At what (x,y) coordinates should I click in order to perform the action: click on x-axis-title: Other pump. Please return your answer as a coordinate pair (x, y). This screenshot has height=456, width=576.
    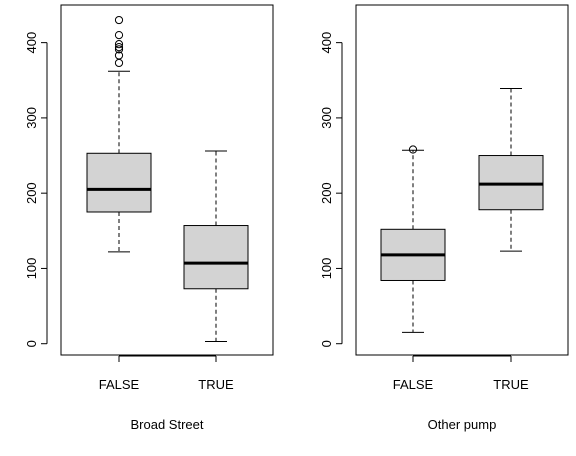
    Looking at the image, I should click on (462, 424).